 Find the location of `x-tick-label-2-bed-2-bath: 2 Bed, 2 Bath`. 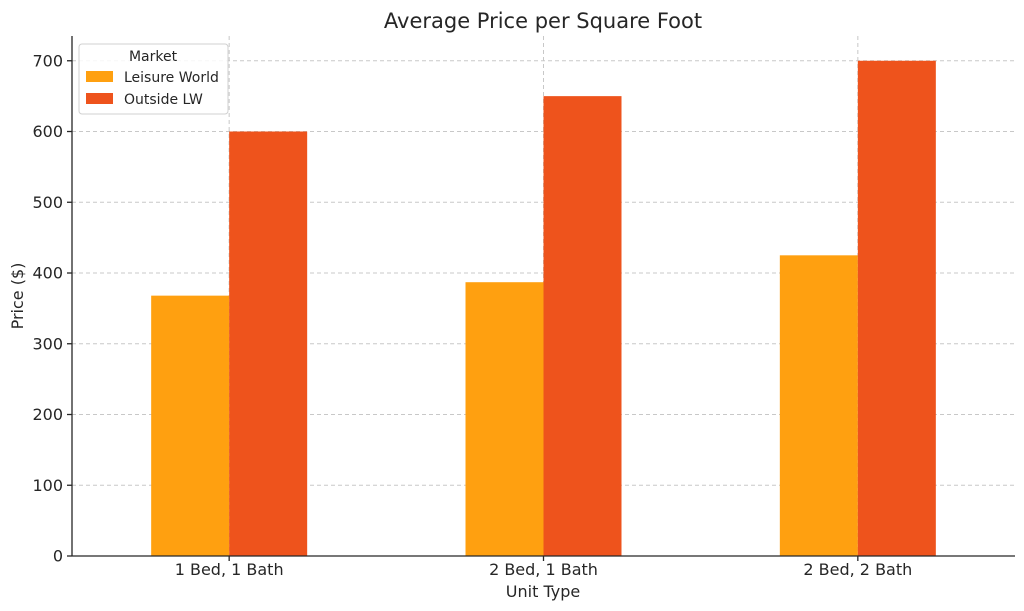

x-tick-label-2-bed-2-bath: 2 Bed, 2 Bath is located at coordinates (857, 569).